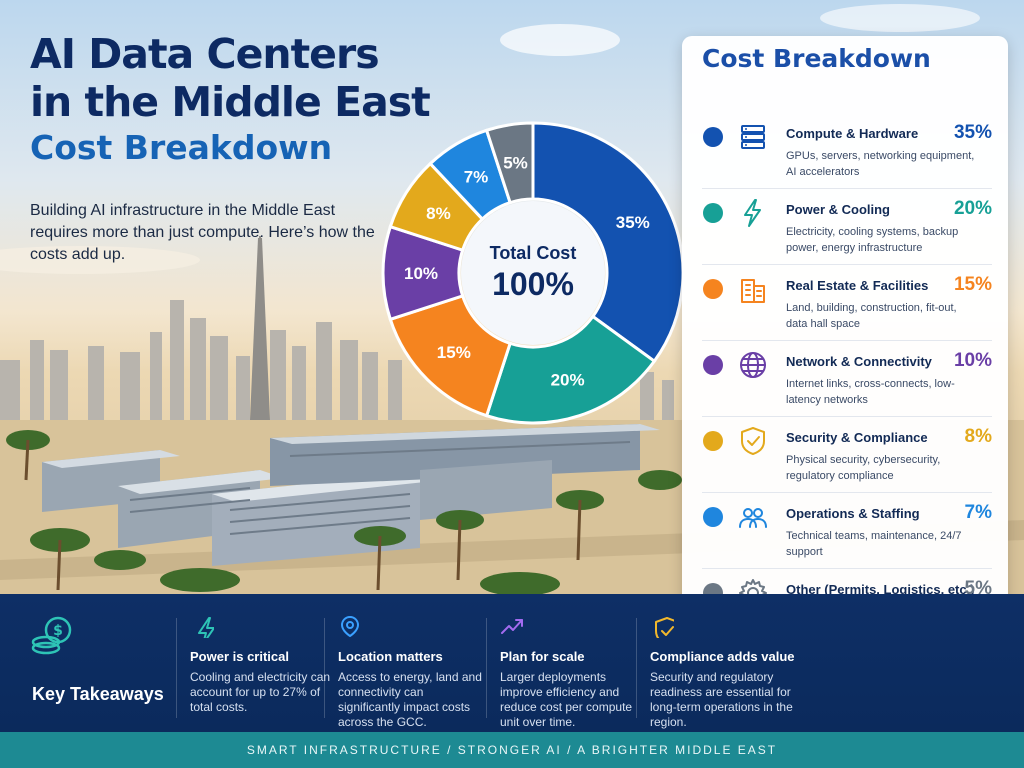 The width and height of the screenshot is (1024, 768). I want to click on server-icon, so click(753, 137).